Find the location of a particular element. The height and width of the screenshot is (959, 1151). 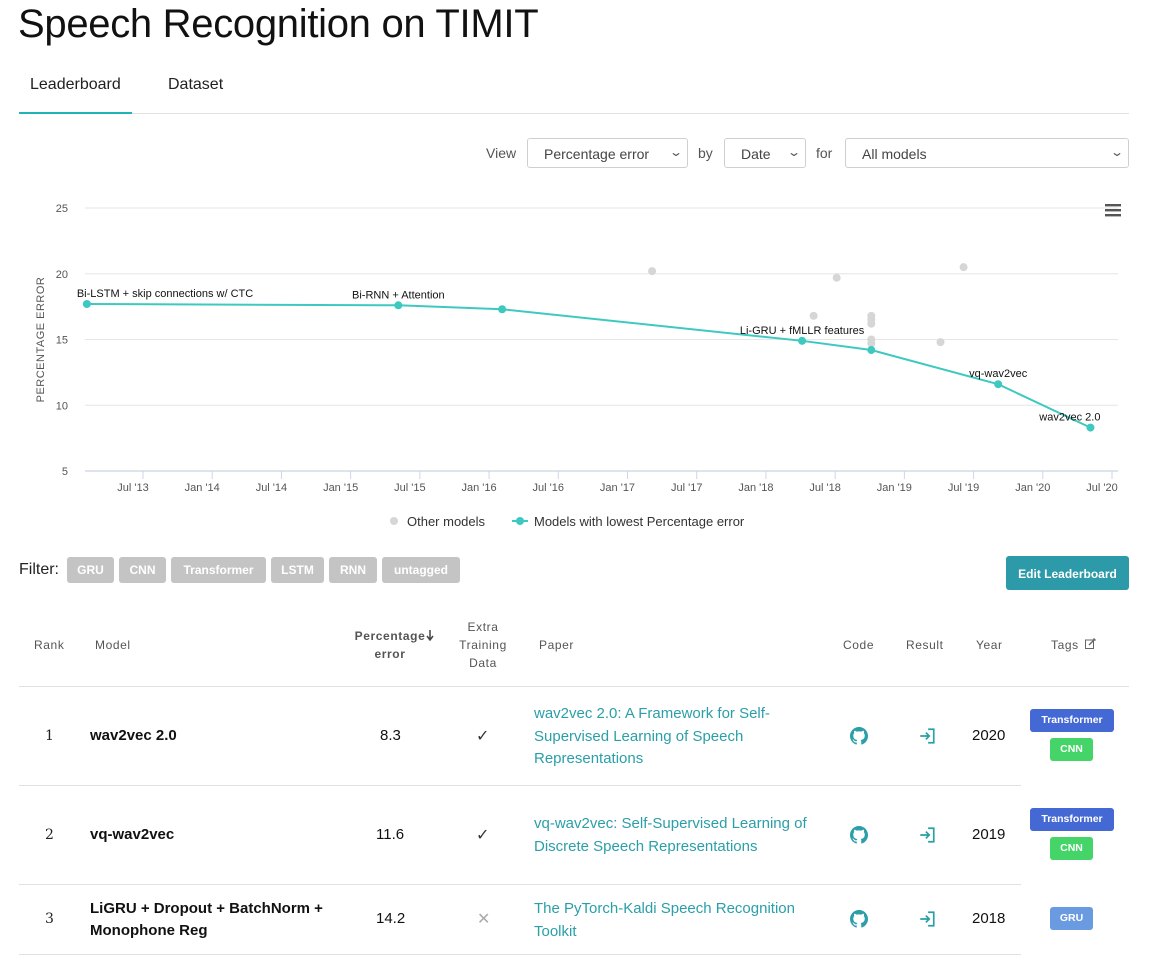

tab-leaderboard: Leaderboard is located at coordinates (75, 95).